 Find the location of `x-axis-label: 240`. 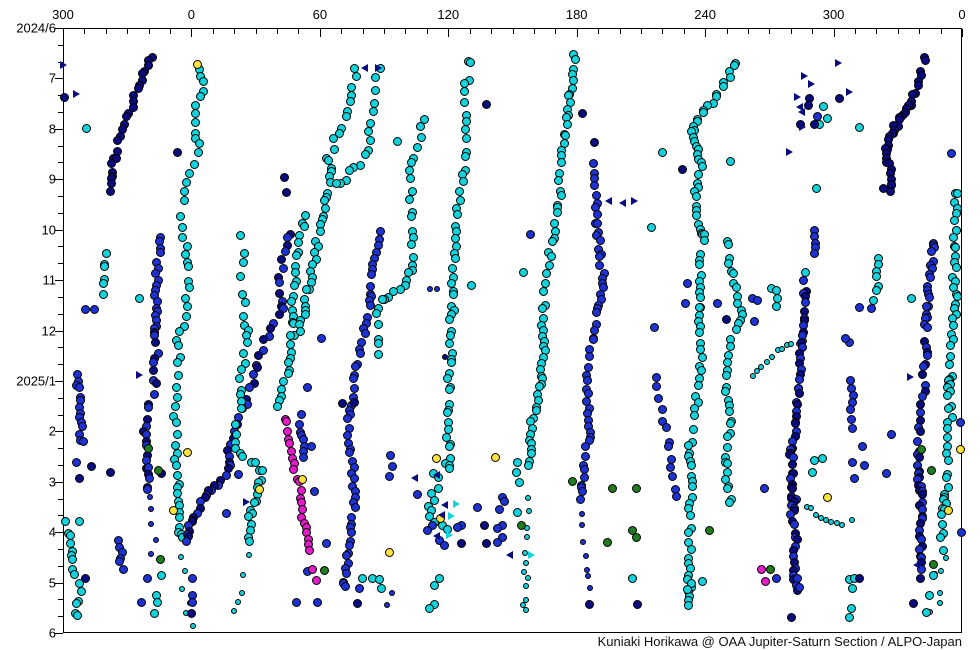

x-axis-label: 240 is located at coordinates (705, 14).